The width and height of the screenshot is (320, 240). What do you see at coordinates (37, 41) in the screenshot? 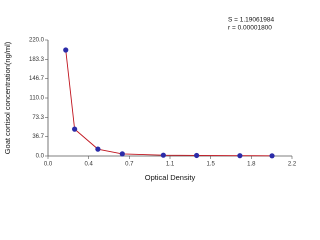
I see `y-tick-label: 220.0` at bounding box center [37, 41].